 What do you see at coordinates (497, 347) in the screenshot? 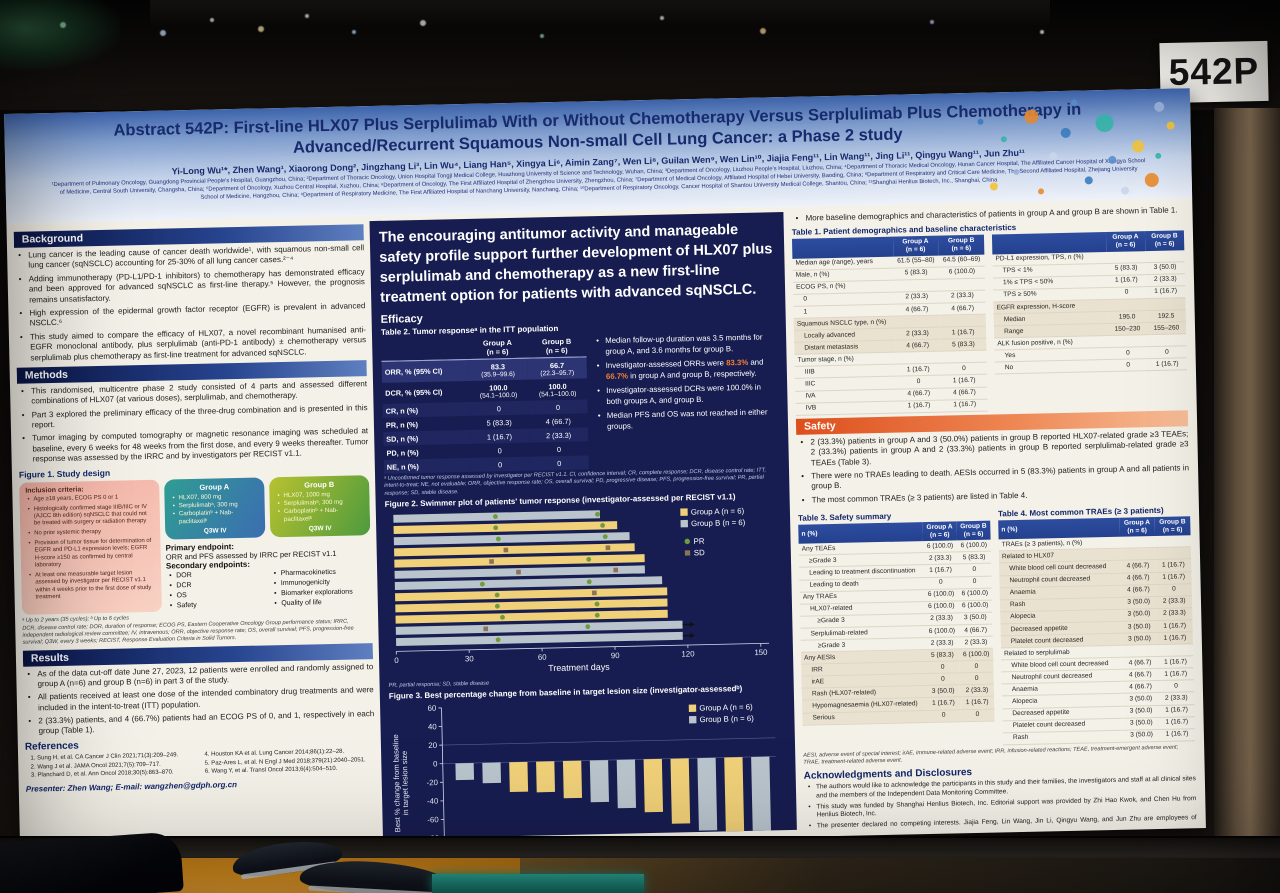
I see `column-header: Group A (n = 6)` at bounding box center [497, 347].